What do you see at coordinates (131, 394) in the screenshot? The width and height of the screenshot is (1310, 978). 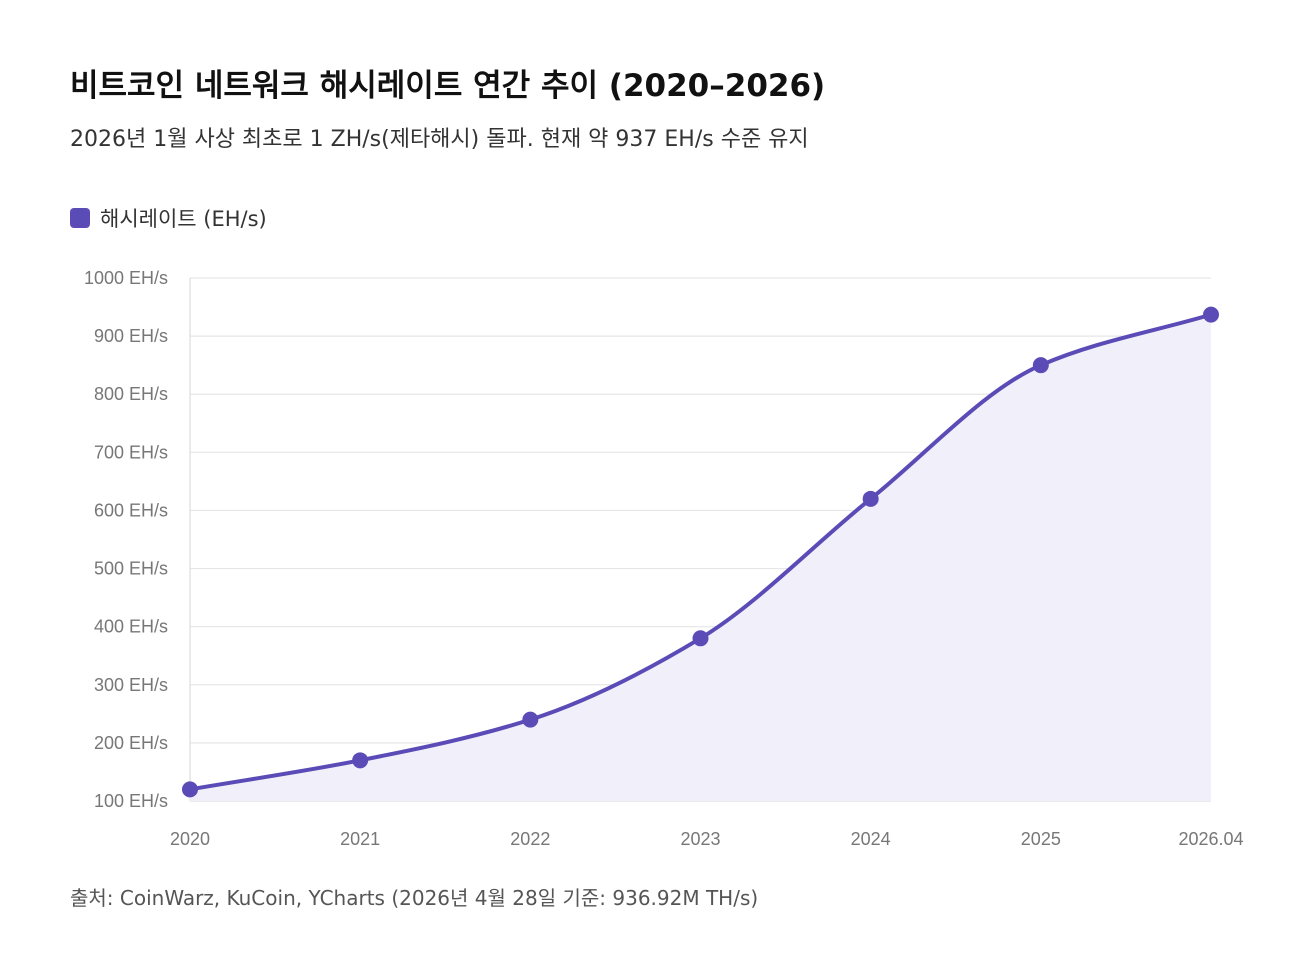 I see `y-tick-label-800: 800 EH/s` at bounding box center [131, 394].